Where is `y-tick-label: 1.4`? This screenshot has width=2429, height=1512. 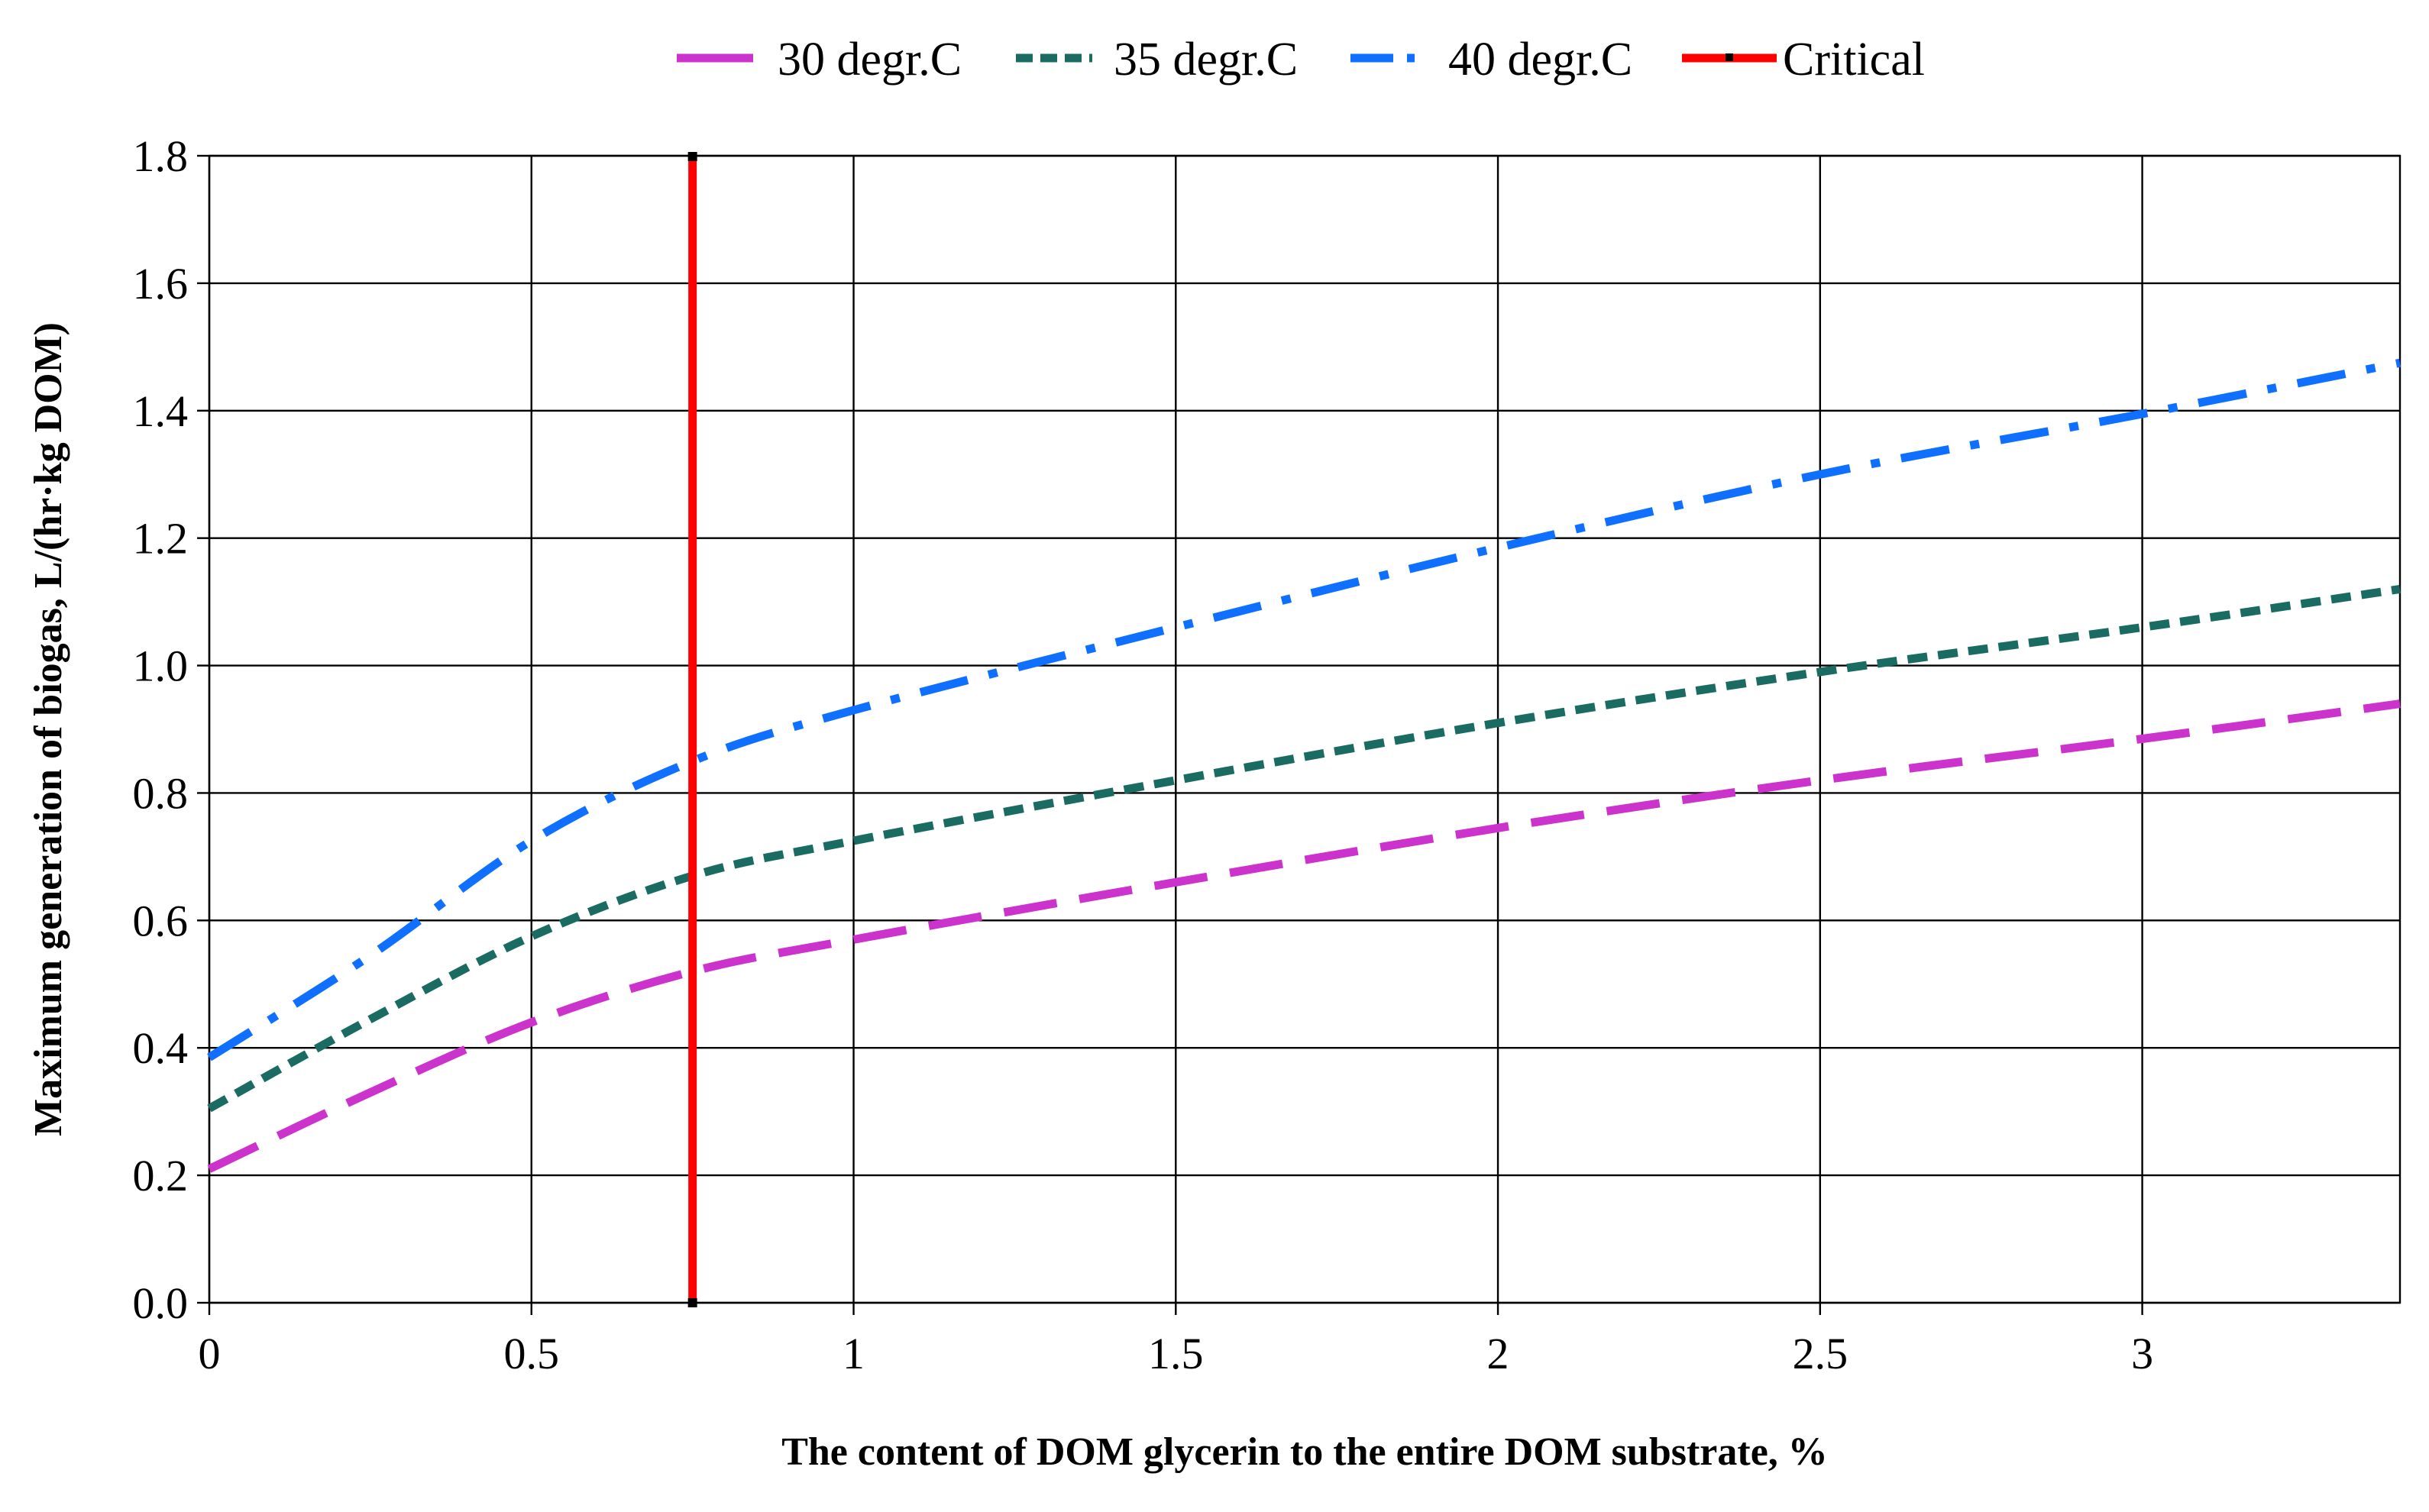
y-tick-label: 1.4 is located at coordinates (161, 411).